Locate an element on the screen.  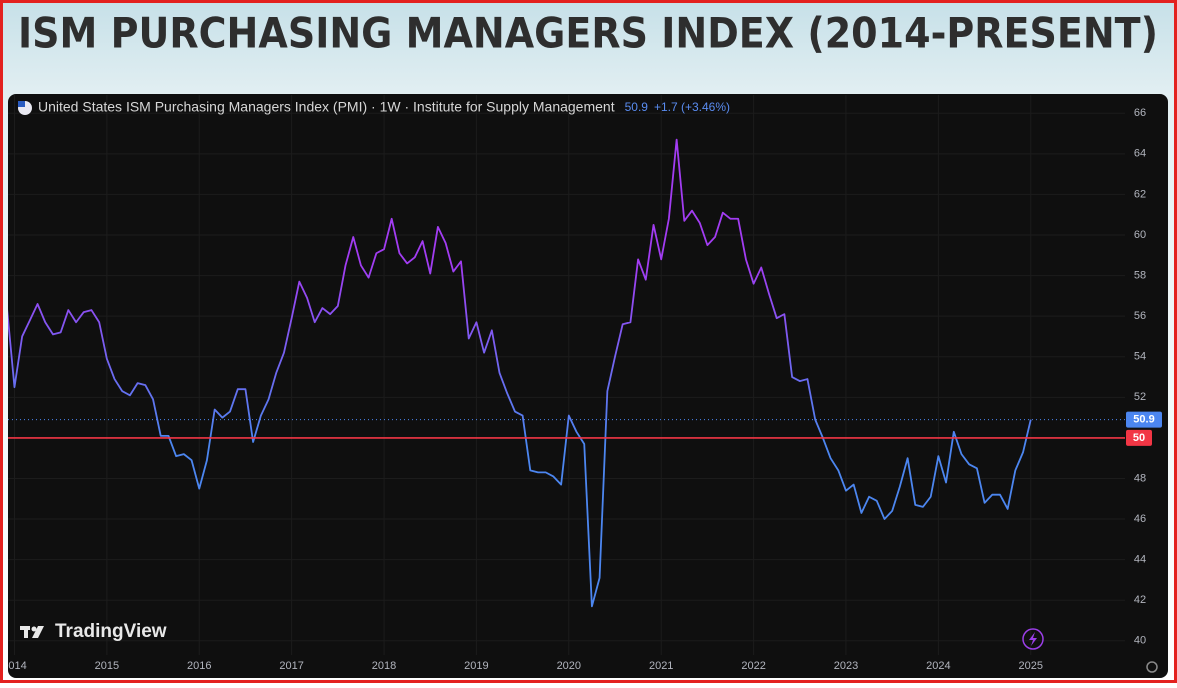
y-tick-label: 42 is located at coordinates (1140, 600).